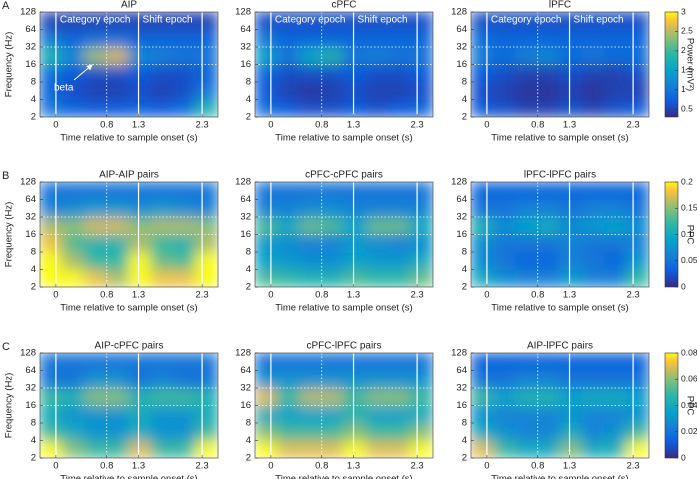 This screenshot has height=479, width=697. Describe the element at coordinates (683, 50) in the screenshot. I see `colorbar-tick-label: 2` at that location.